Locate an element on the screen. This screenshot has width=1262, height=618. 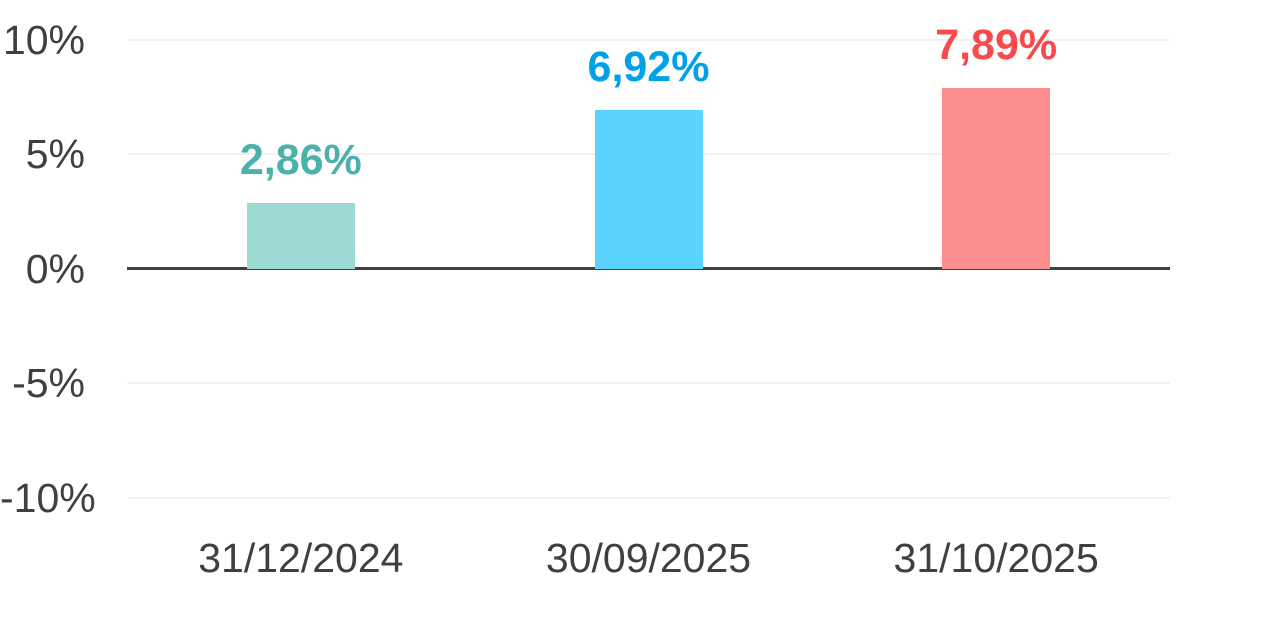
bar-value-label: 2,86% is located at coordinates (300, 160).